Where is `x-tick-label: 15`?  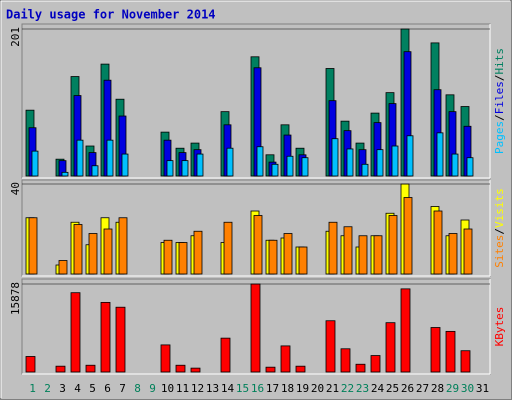 x-tick-label: 15 is located at coordinates (242, 388).